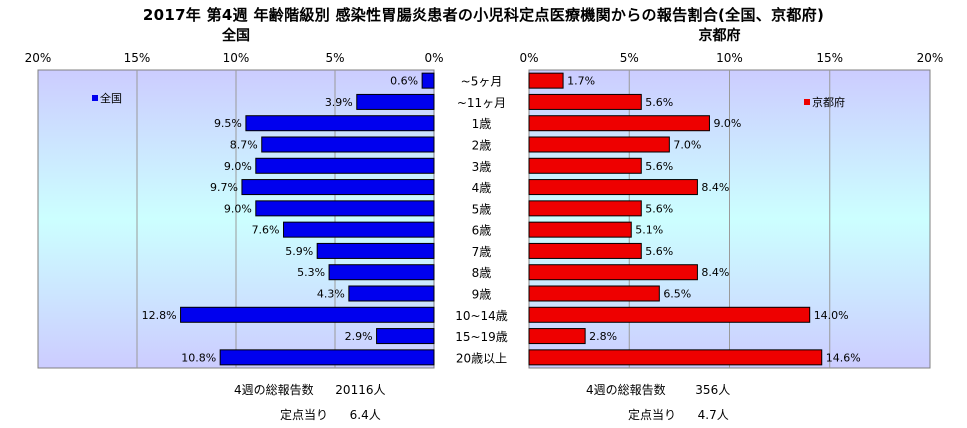  I want to click on category-label: 2歳, so click(482, 146).